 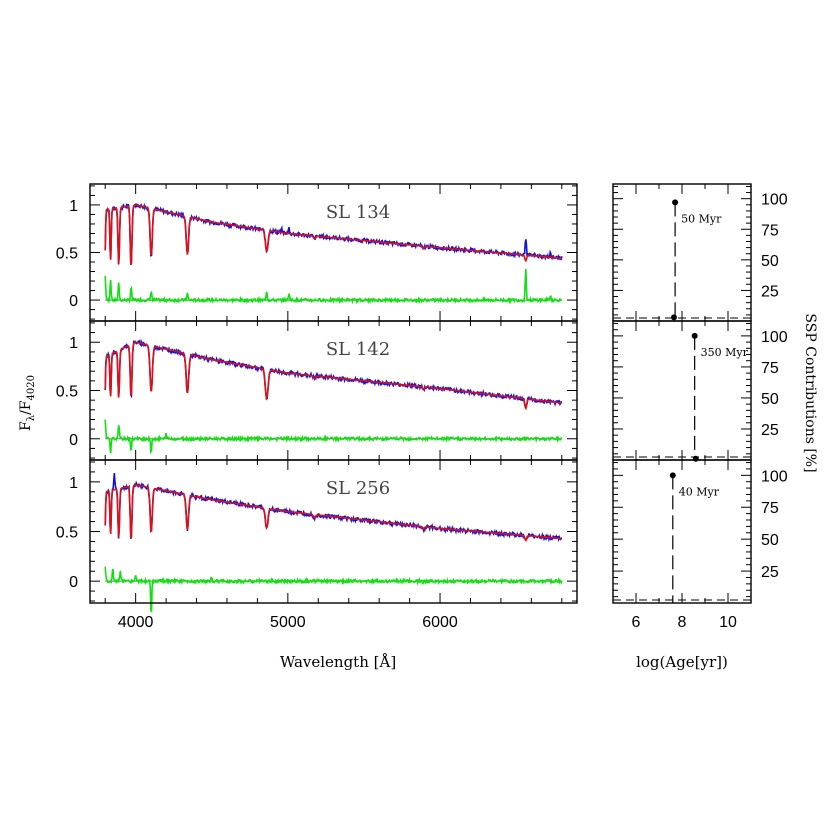 What do you see at coordinates (701, 218) in the screenshot?
I see `ssp-age-label: 50 Myr` at bounding box center [701, 218].